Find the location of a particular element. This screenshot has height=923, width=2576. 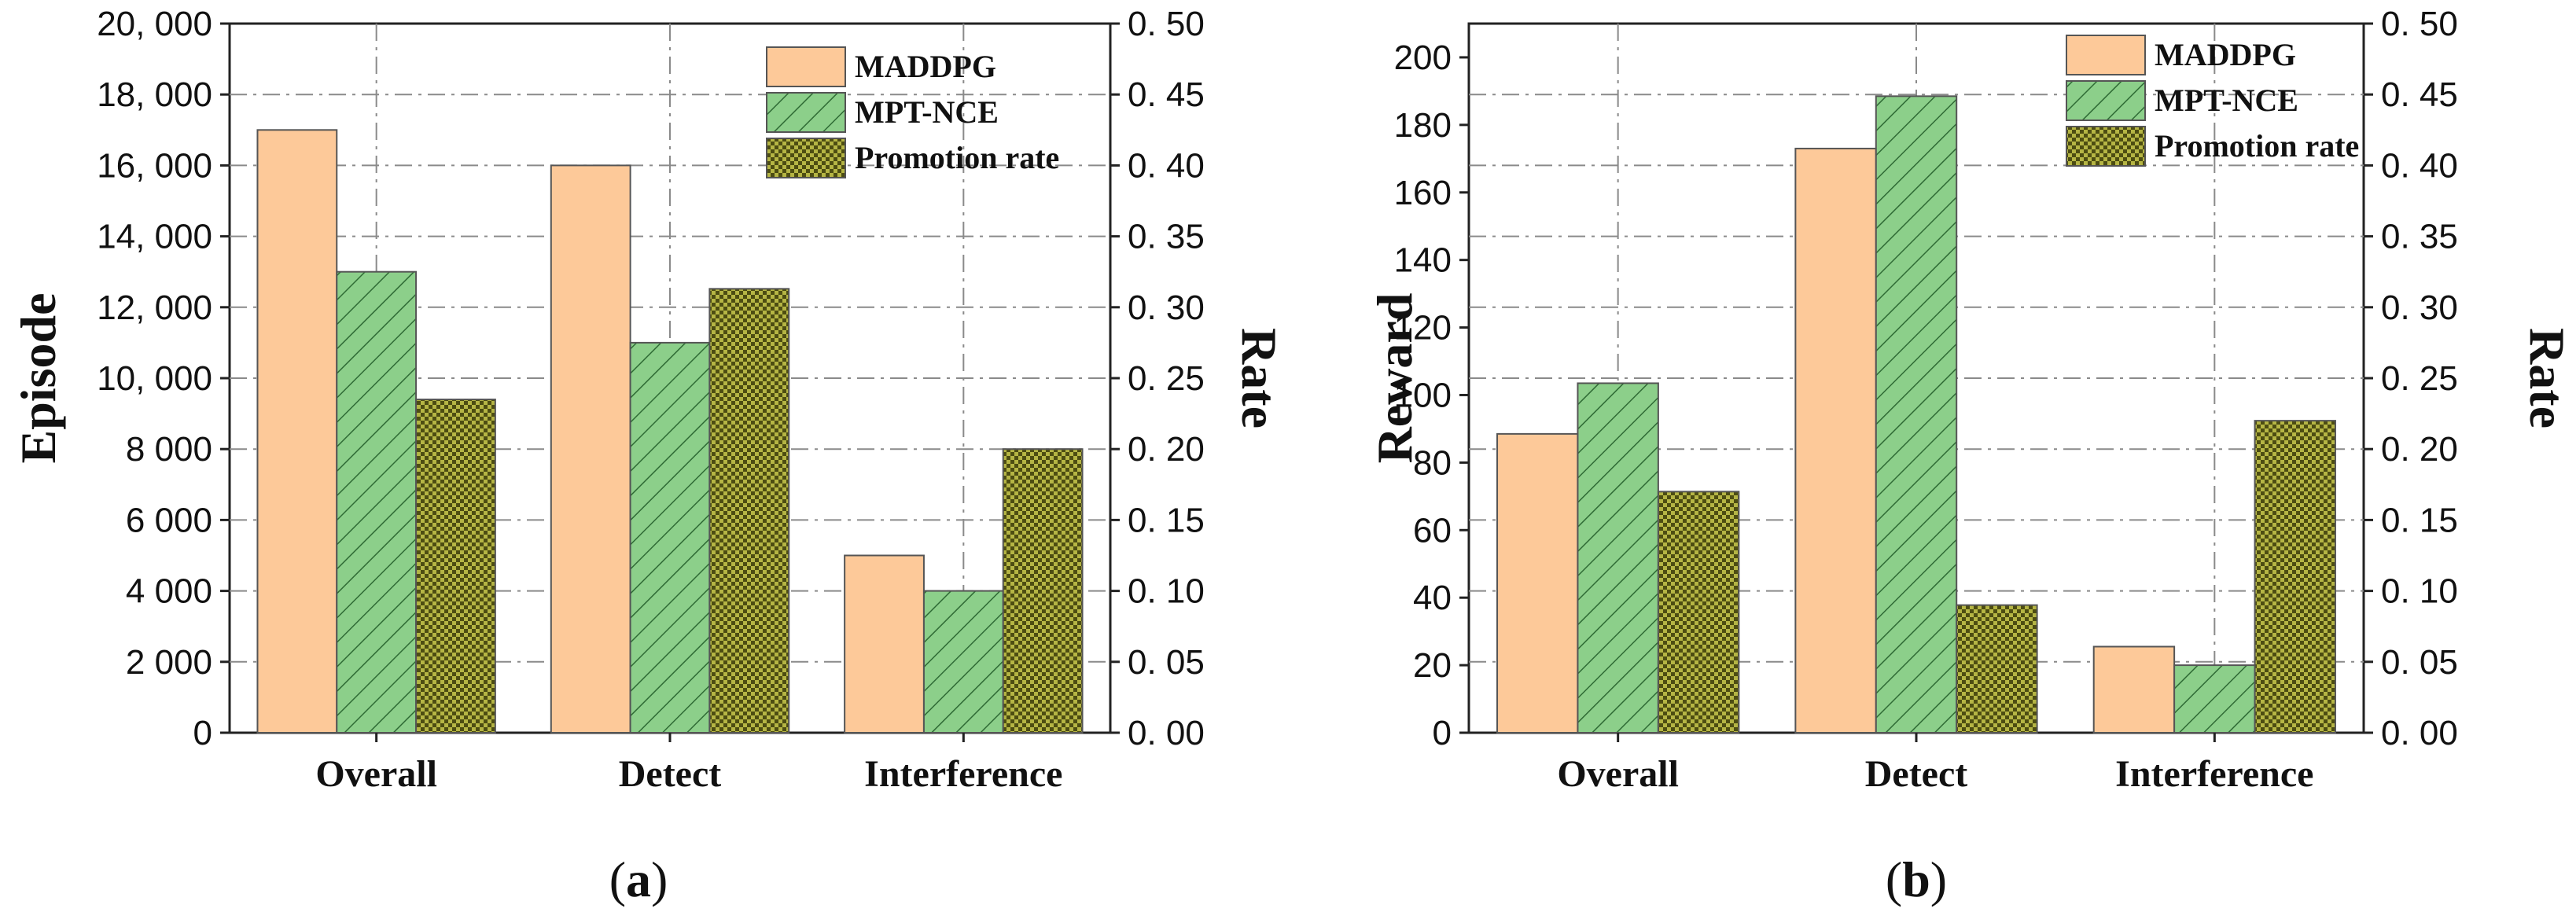

y-tick-label: 40 is located at coordinates (1432, 598).